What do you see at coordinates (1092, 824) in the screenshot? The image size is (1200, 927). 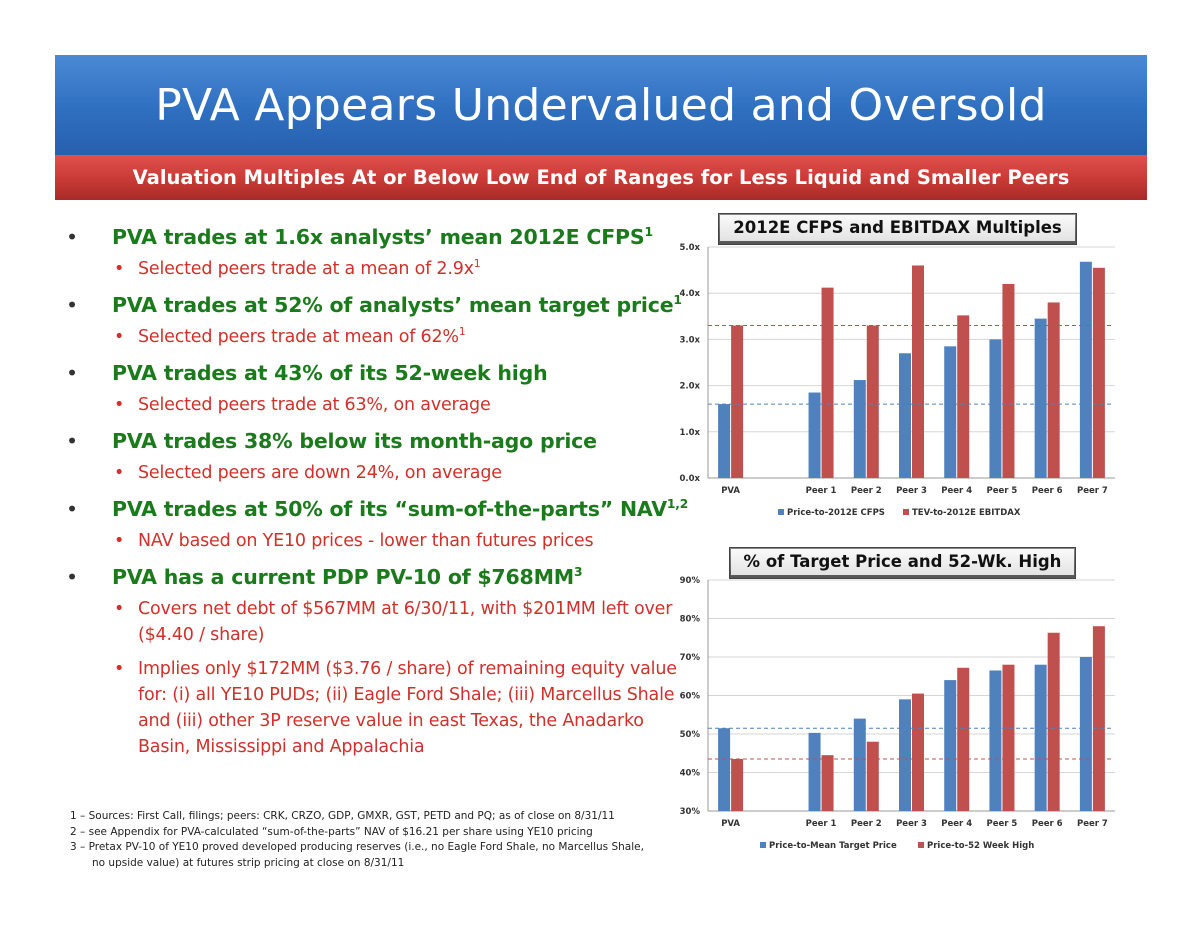 I see `c2-xtick: Peer 7` at bounding box center [1092, 824].